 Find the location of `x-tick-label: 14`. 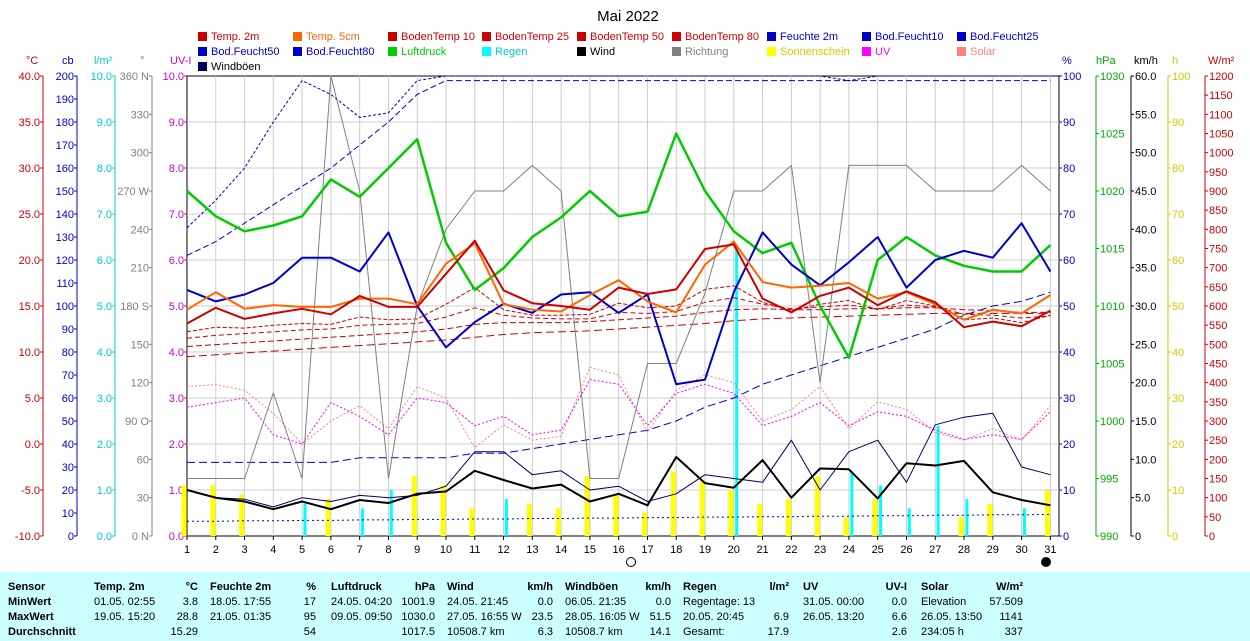

x-tick-label: 14 is located at coordinates (561, 550).